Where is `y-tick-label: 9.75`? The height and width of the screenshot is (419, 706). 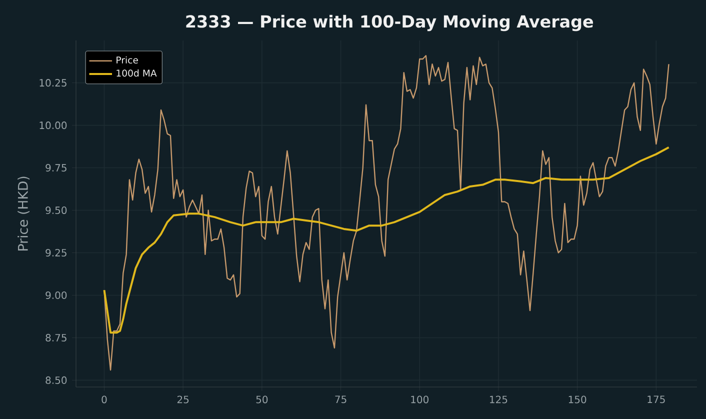
y-tick-label: 9.75 is located at coordinates (56, 168).